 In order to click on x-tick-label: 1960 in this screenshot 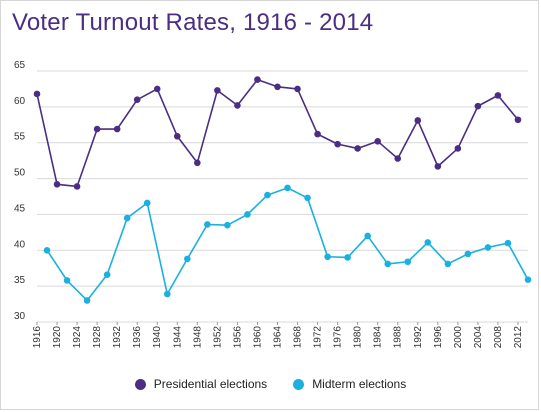, I will do `click(257, 337)`.